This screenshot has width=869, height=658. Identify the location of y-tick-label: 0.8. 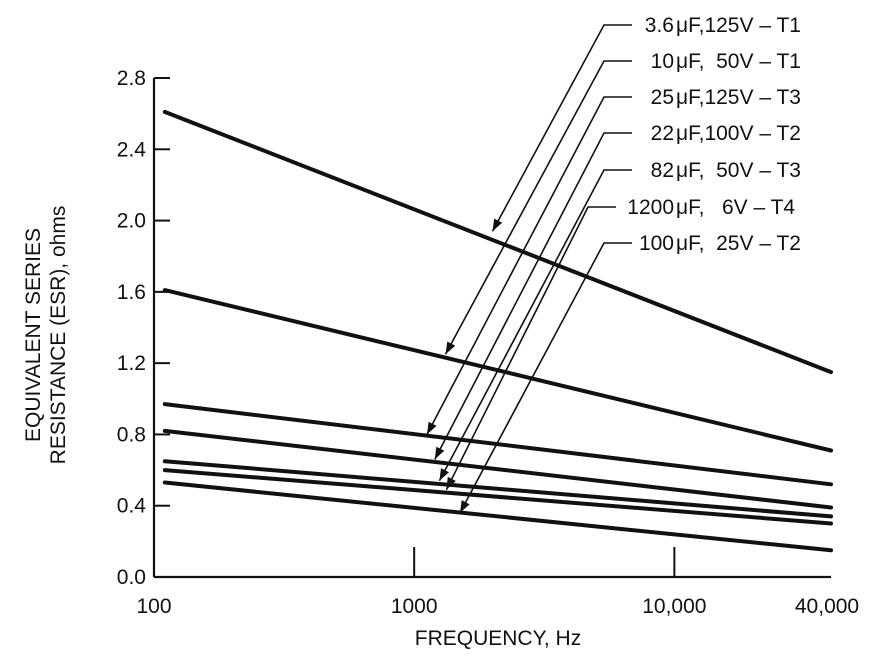
(131, 434).